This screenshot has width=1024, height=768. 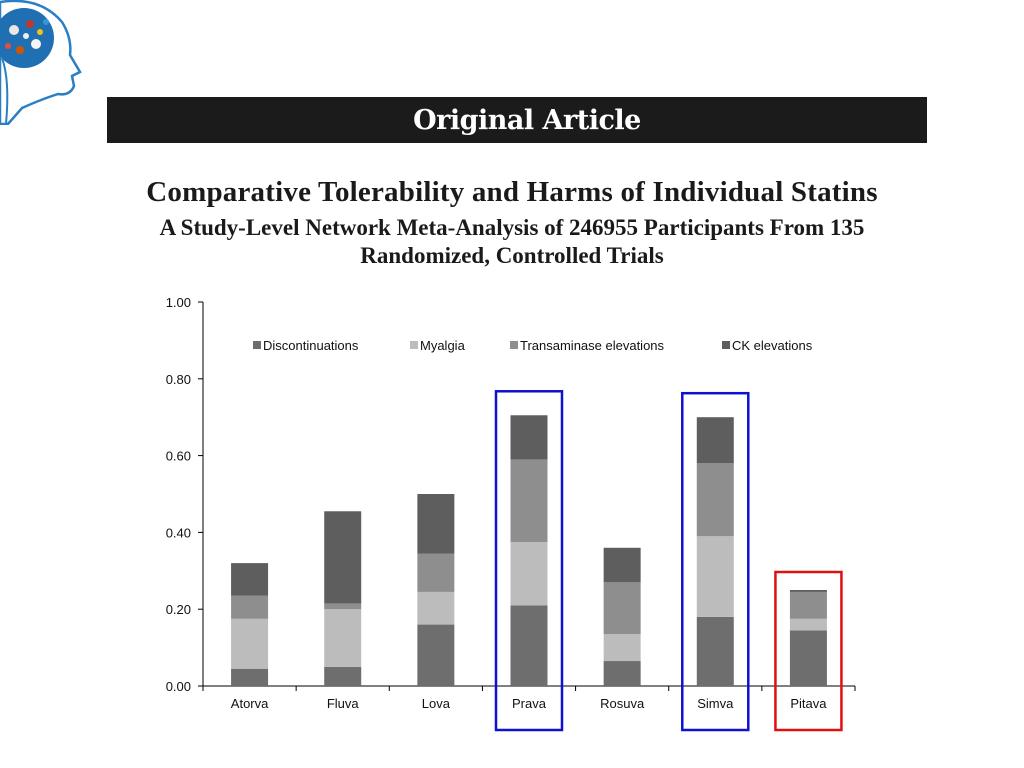 What do you see at coordinates (178, 302) in the screenshot?
I see `y-tick-label: 1.00` at bounding box center [178, 302].